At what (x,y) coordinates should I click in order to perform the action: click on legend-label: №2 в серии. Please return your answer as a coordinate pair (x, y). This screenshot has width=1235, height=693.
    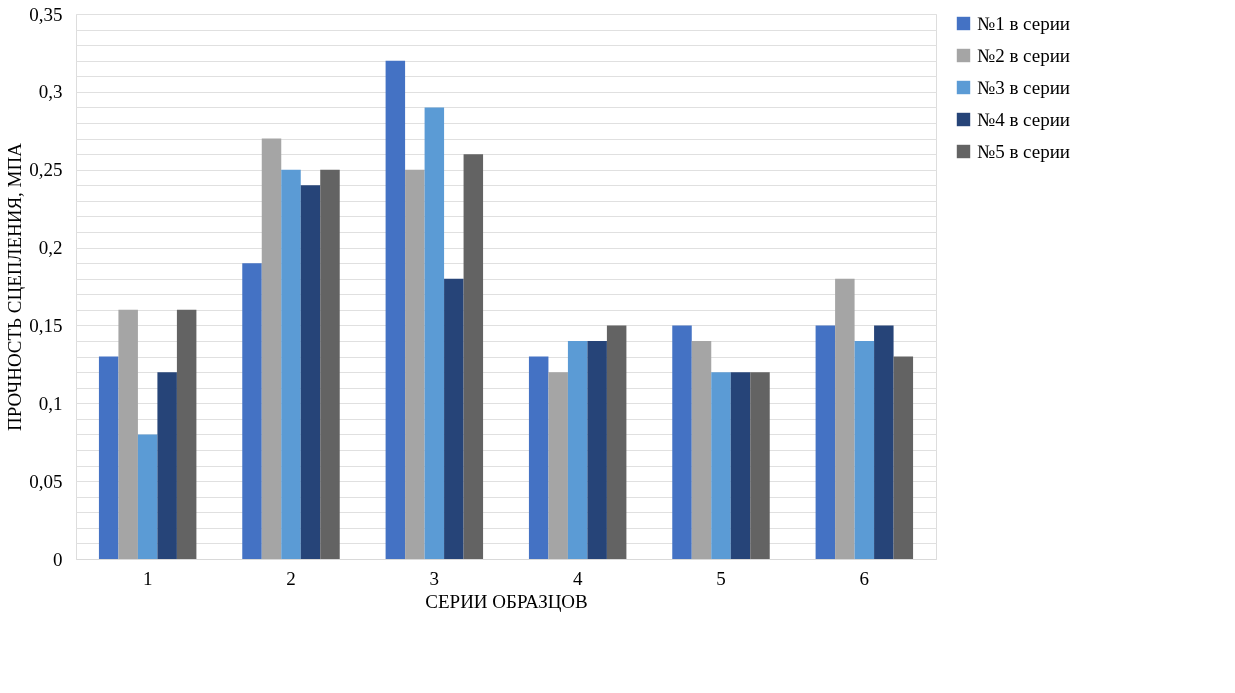
    Looking at the image, I should click on (1024, 55).